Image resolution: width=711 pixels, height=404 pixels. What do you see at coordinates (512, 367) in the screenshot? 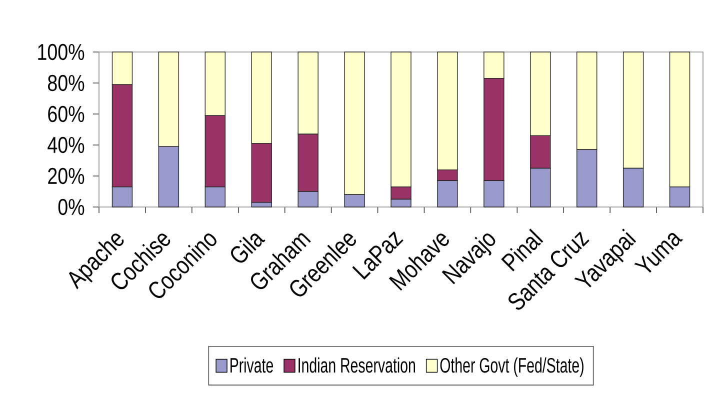
I see `legend-label: Other Govt (Fed/State)` at bounding box center [512, 367].